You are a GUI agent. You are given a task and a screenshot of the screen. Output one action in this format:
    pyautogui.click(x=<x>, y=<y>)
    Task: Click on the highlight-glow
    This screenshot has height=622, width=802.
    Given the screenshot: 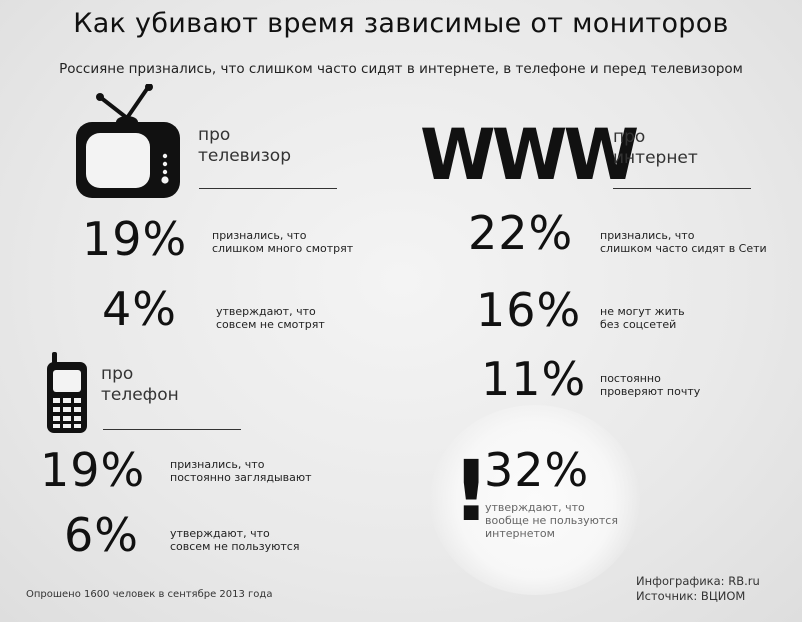 What is the action you would take?
    pyautogui.click(x=535, y=500)
    